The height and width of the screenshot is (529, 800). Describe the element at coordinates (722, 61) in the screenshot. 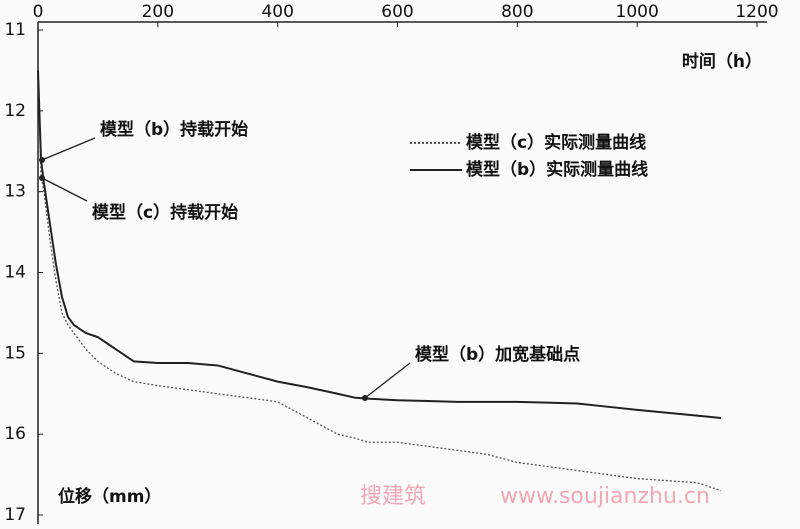

I see `x-axis-label: 时间（h）` at that location.